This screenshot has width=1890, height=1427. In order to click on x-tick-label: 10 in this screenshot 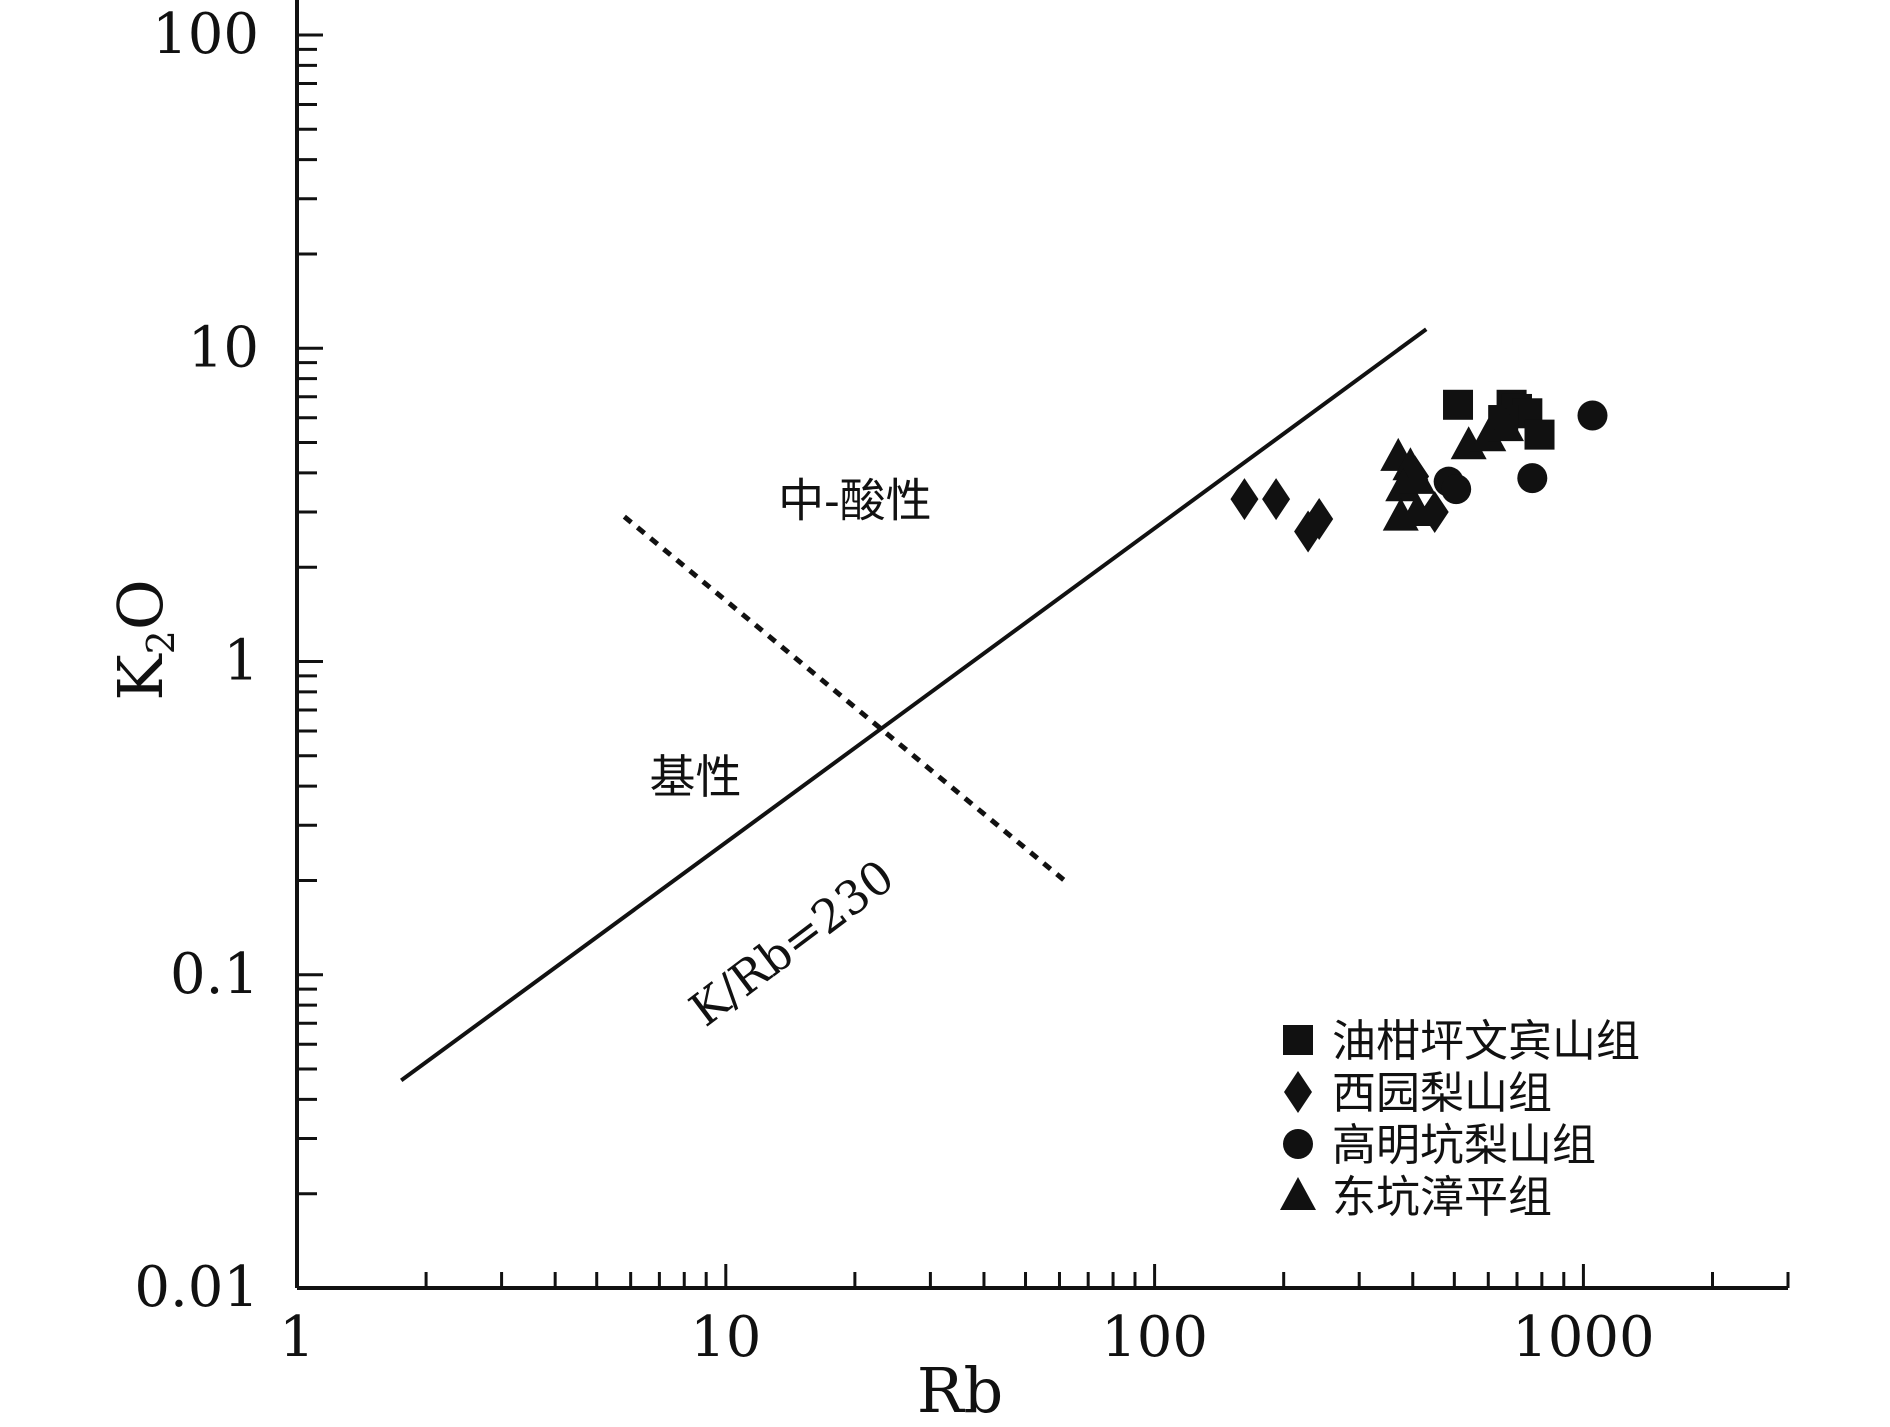, I will do `click(725, 1337)`.